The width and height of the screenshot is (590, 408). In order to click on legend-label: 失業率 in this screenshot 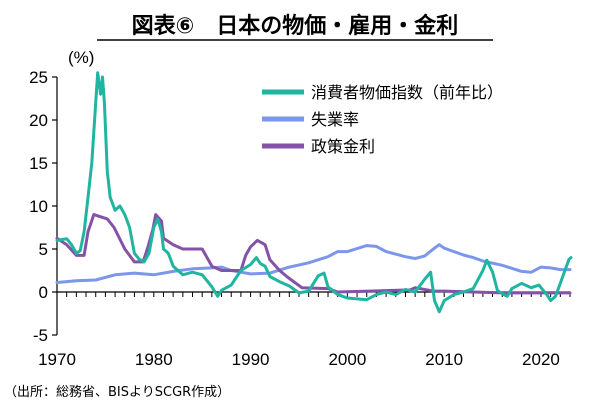, I will do `click(335, 119)`.